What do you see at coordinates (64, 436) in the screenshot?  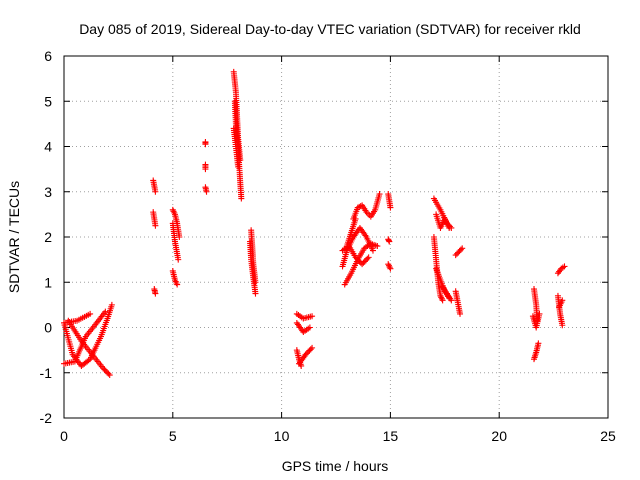 I see `x-tick-label: 0` at bounding box center [64, 436].